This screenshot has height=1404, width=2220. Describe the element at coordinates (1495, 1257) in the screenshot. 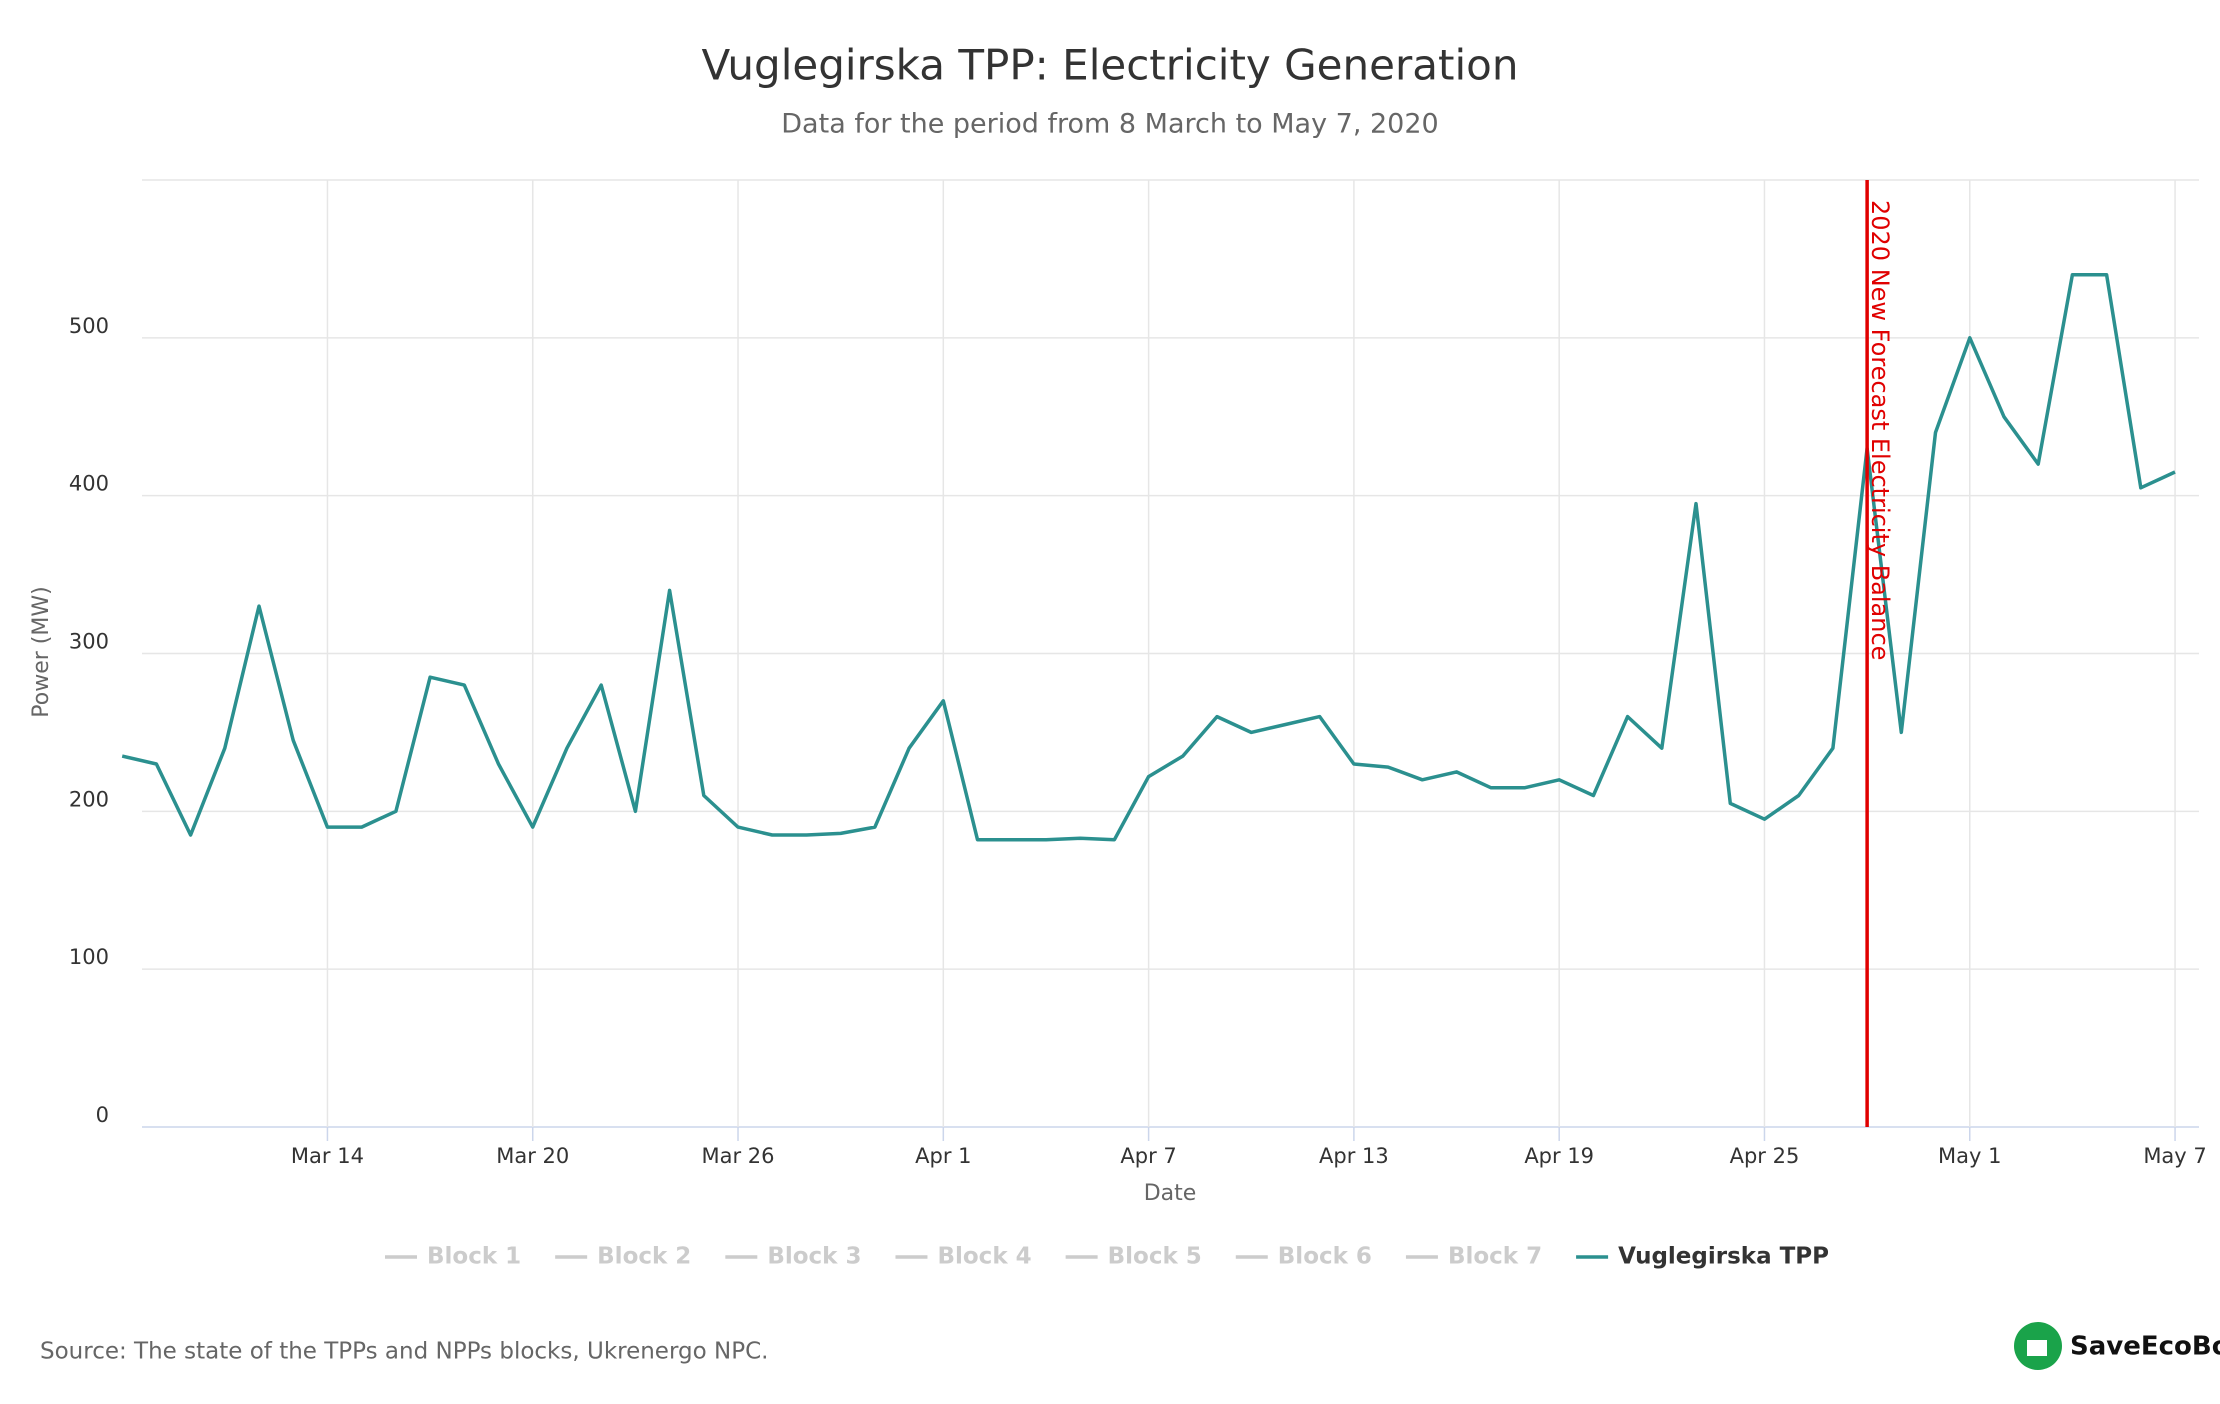

I see `legend-label: Block 7` at that location.